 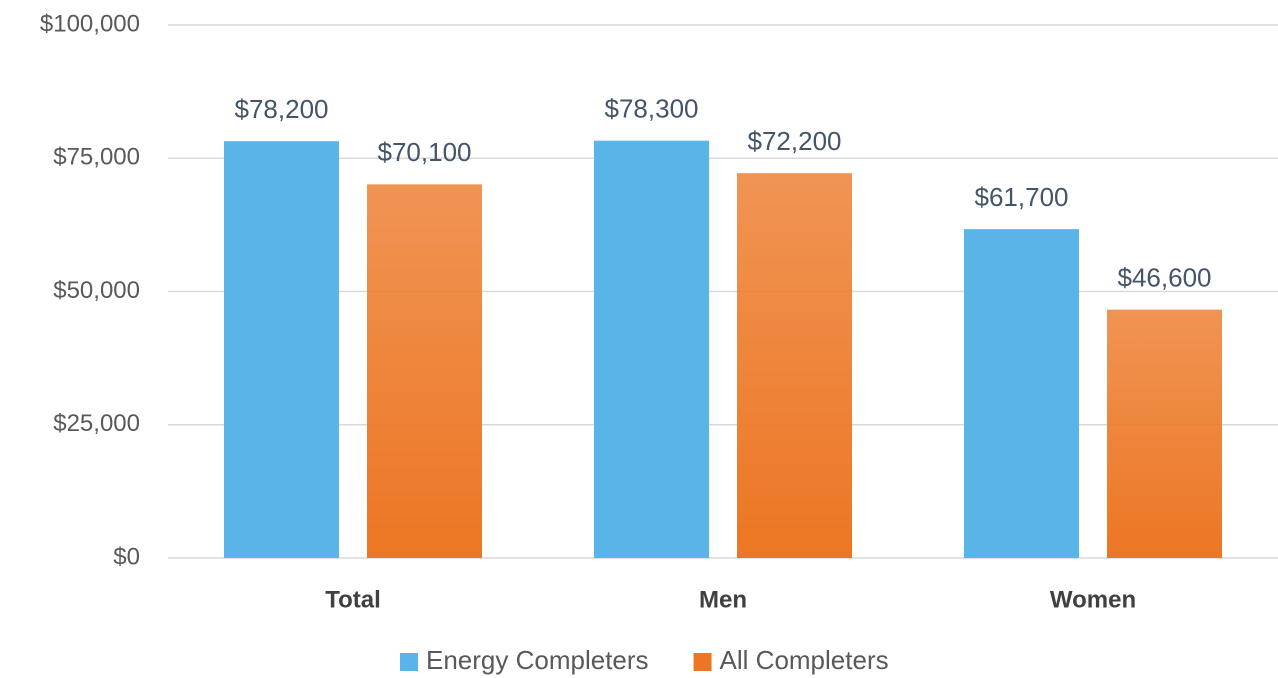 I want to click on data-label: $46,600, so click(x=1165, y=277).